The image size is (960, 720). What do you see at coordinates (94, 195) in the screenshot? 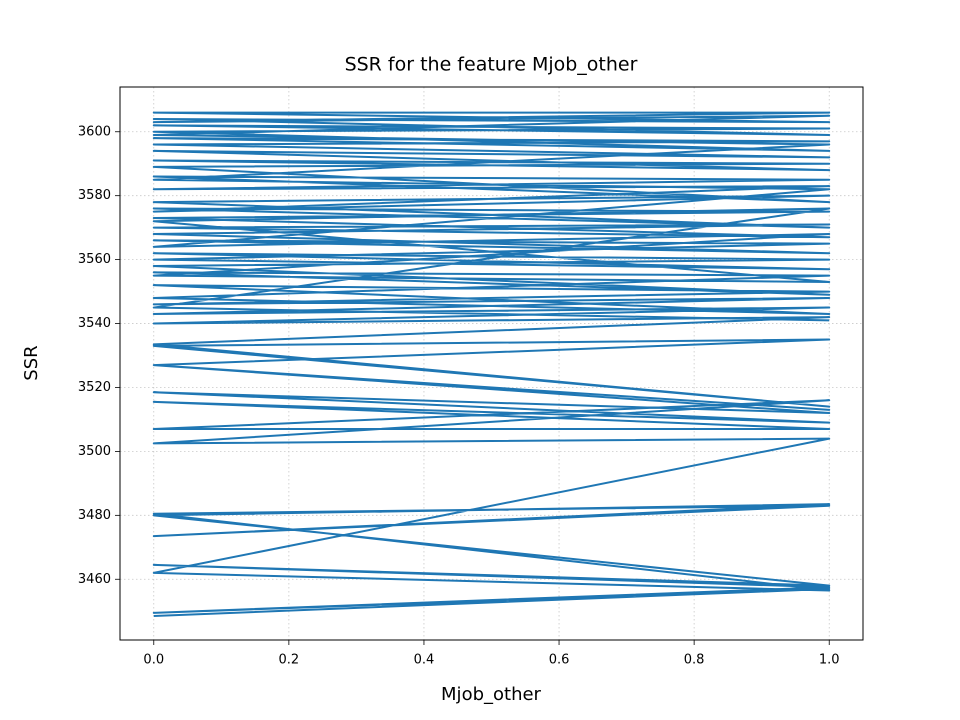
I see `y-tick-label: 3580` at bounding box center [94, 195].